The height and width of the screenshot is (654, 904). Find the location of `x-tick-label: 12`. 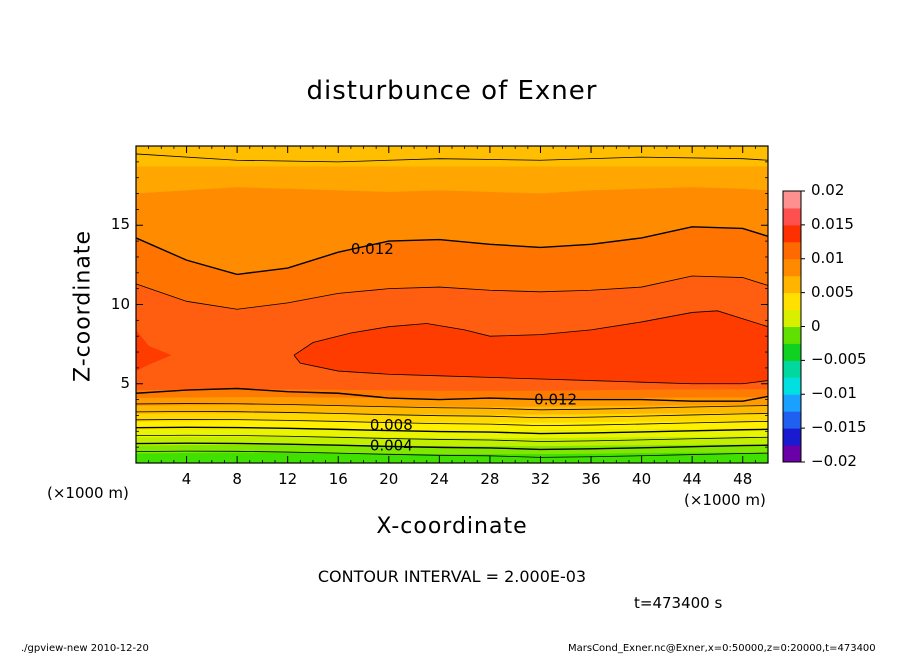

x-tick-label: 12 is located at coordinates (288, 479).